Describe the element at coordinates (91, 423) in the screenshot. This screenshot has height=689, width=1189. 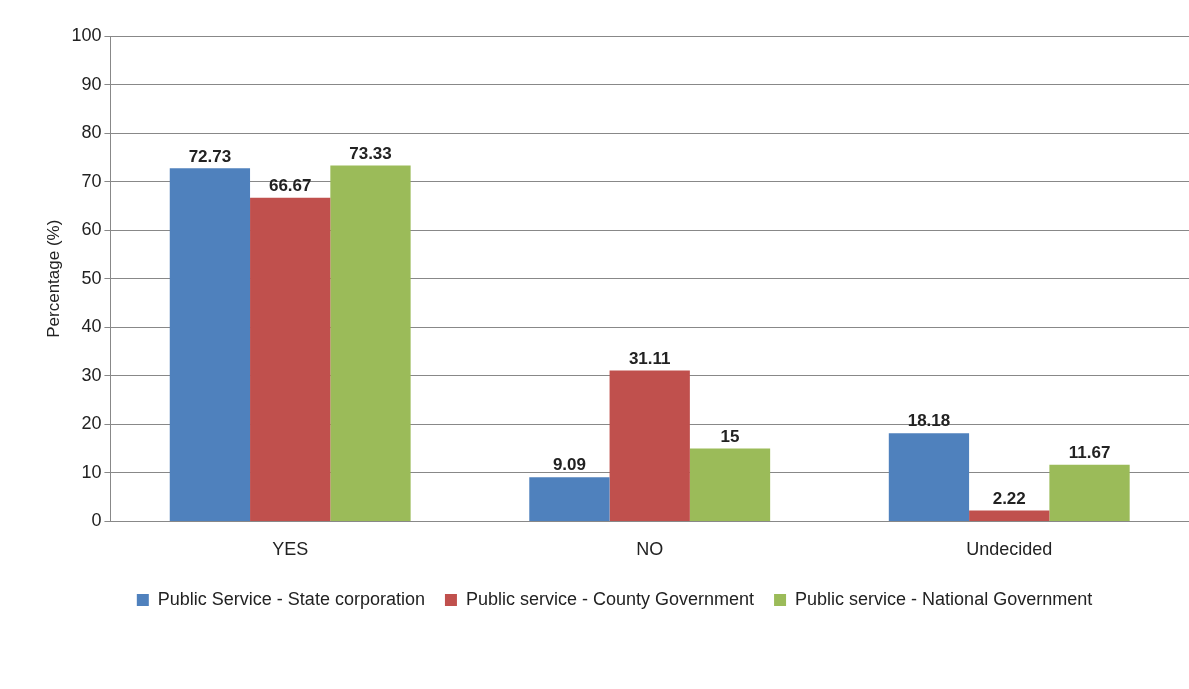
I see `y-tick-label: 20` at that location.